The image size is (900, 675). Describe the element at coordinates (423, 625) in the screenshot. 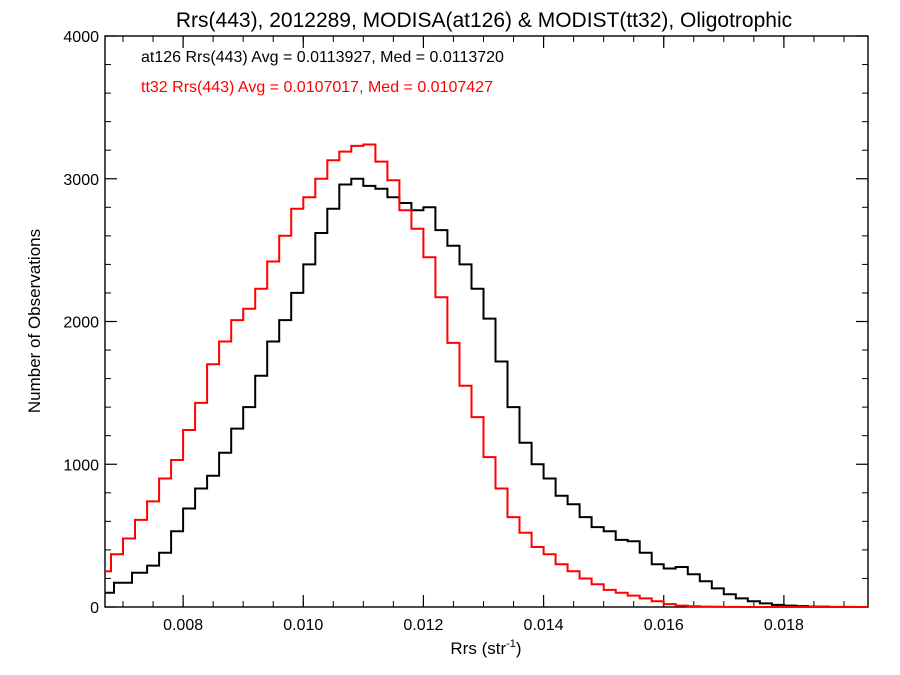

I see `x-tick-label: 0.012` at that location.